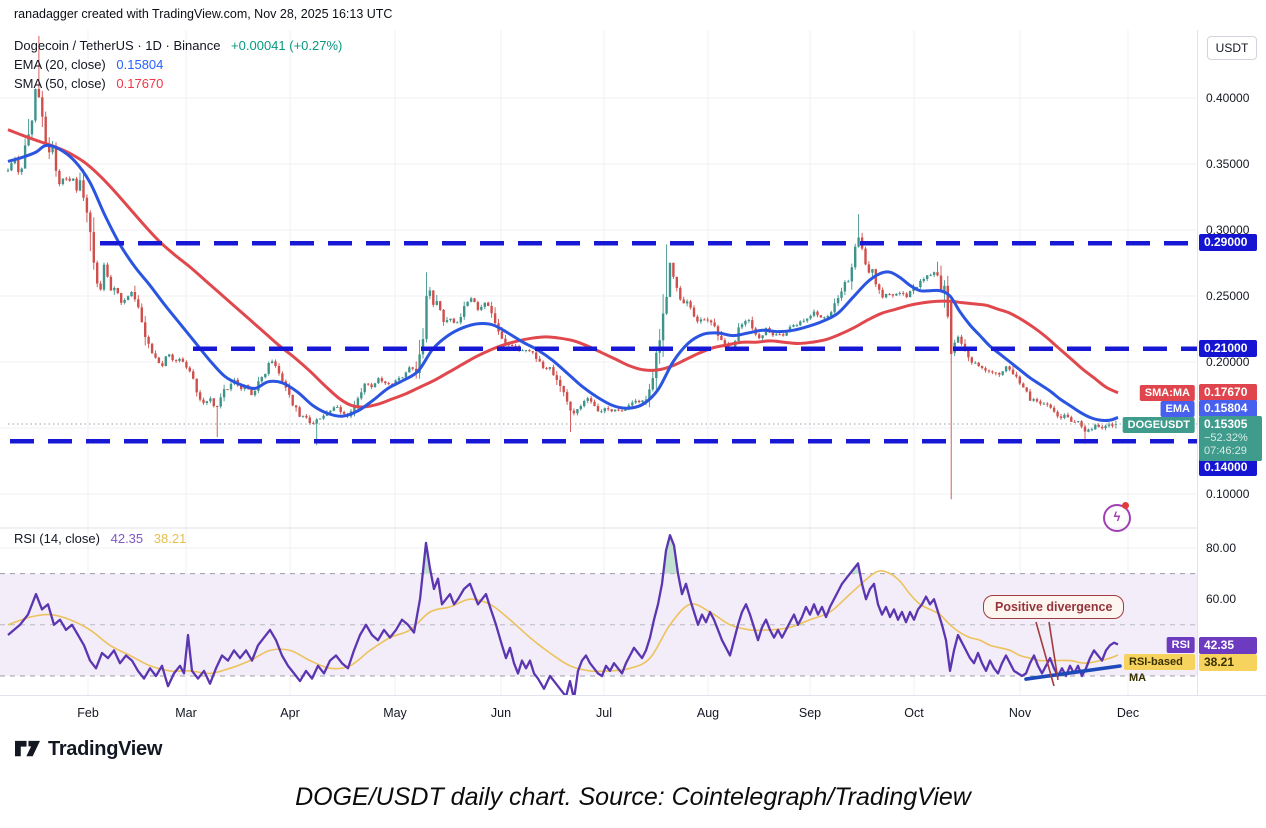  Describe the element at coordinates (1230, 438) in the screenshot. I see `symbol-axis-value: 0.15305 −52.32% 07:46:29` at that location.